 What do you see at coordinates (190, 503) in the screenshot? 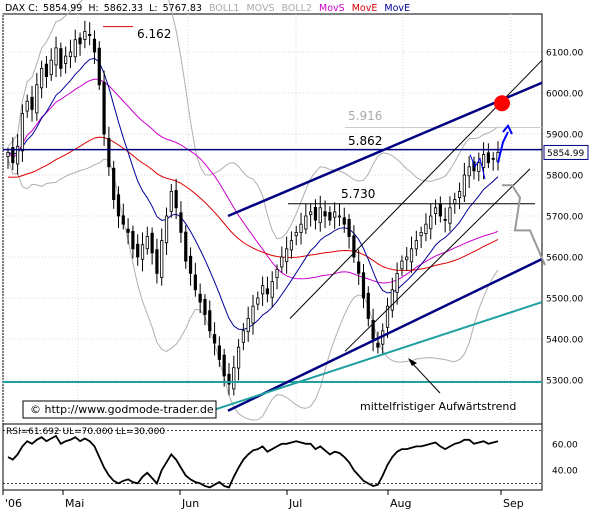
I see `x-tick-label: Jun` at bounding box center [190, 503].